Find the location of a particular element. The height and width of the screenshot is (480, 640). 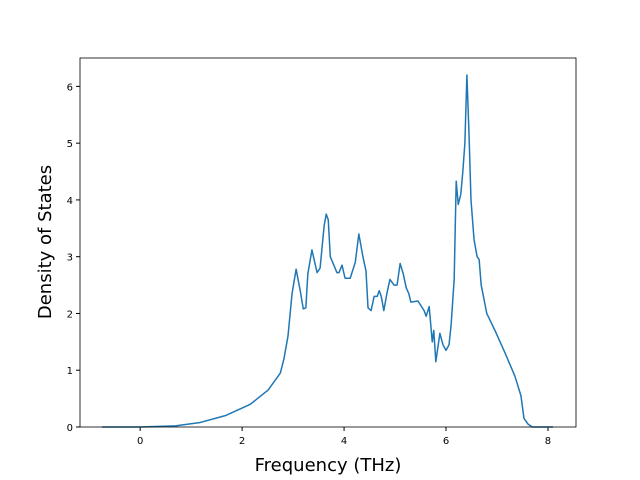

y-tick-label: 4 is located at coordinates (70, 201).